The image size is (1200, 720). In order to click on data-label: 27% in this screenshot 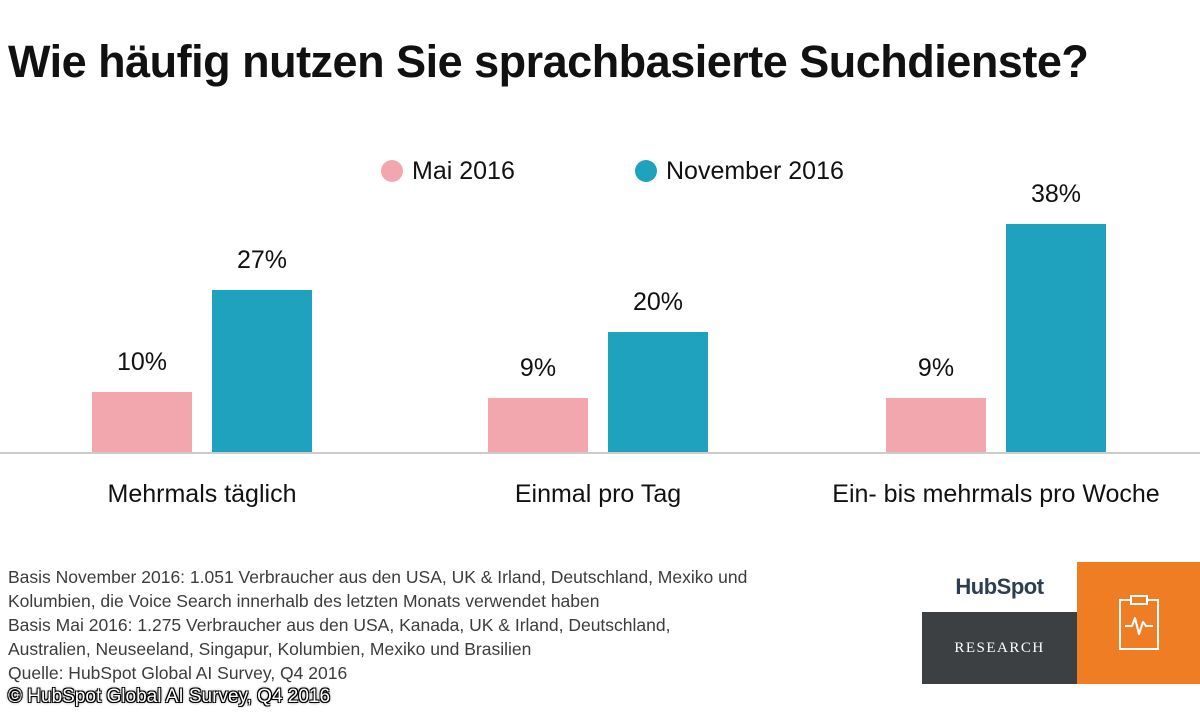, I will do `click(262, 260)`.